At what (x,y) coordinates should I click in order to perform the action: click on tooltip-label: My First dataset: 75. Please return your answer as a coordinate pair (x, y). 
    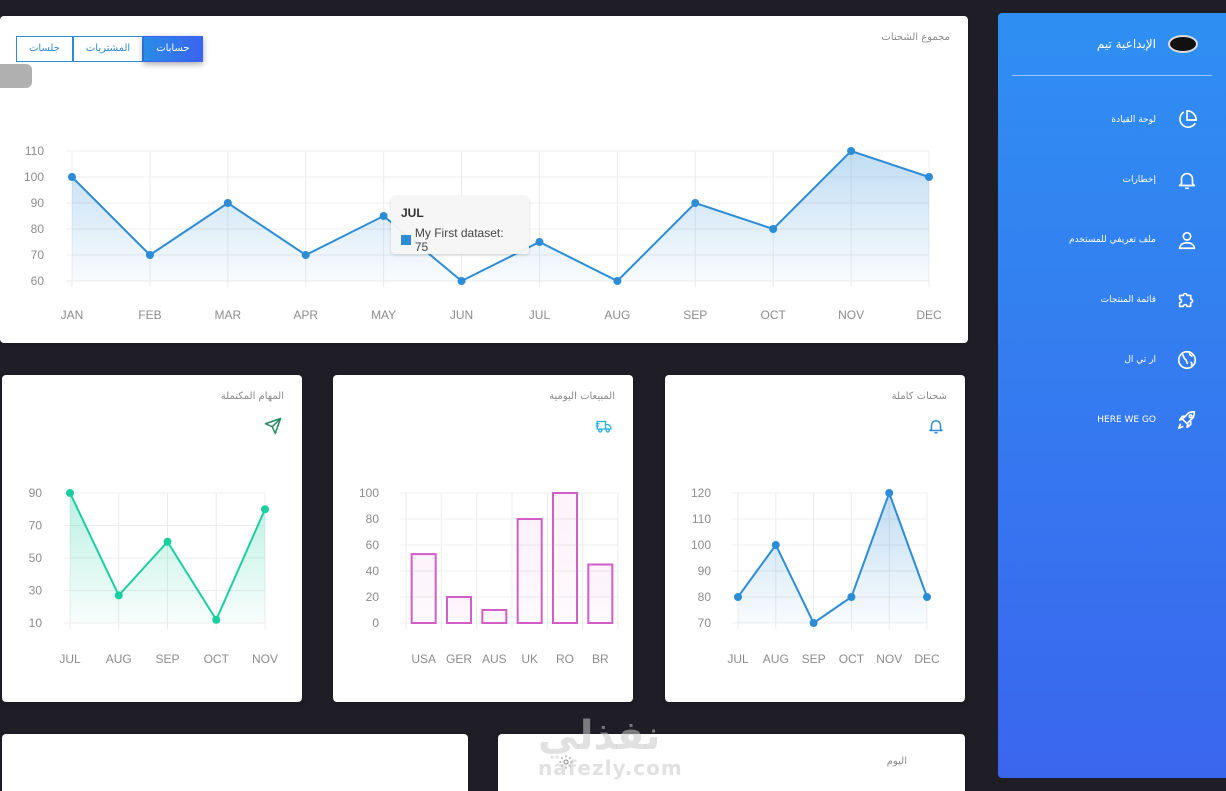
    Looking at the image, I should click on (459, 240).